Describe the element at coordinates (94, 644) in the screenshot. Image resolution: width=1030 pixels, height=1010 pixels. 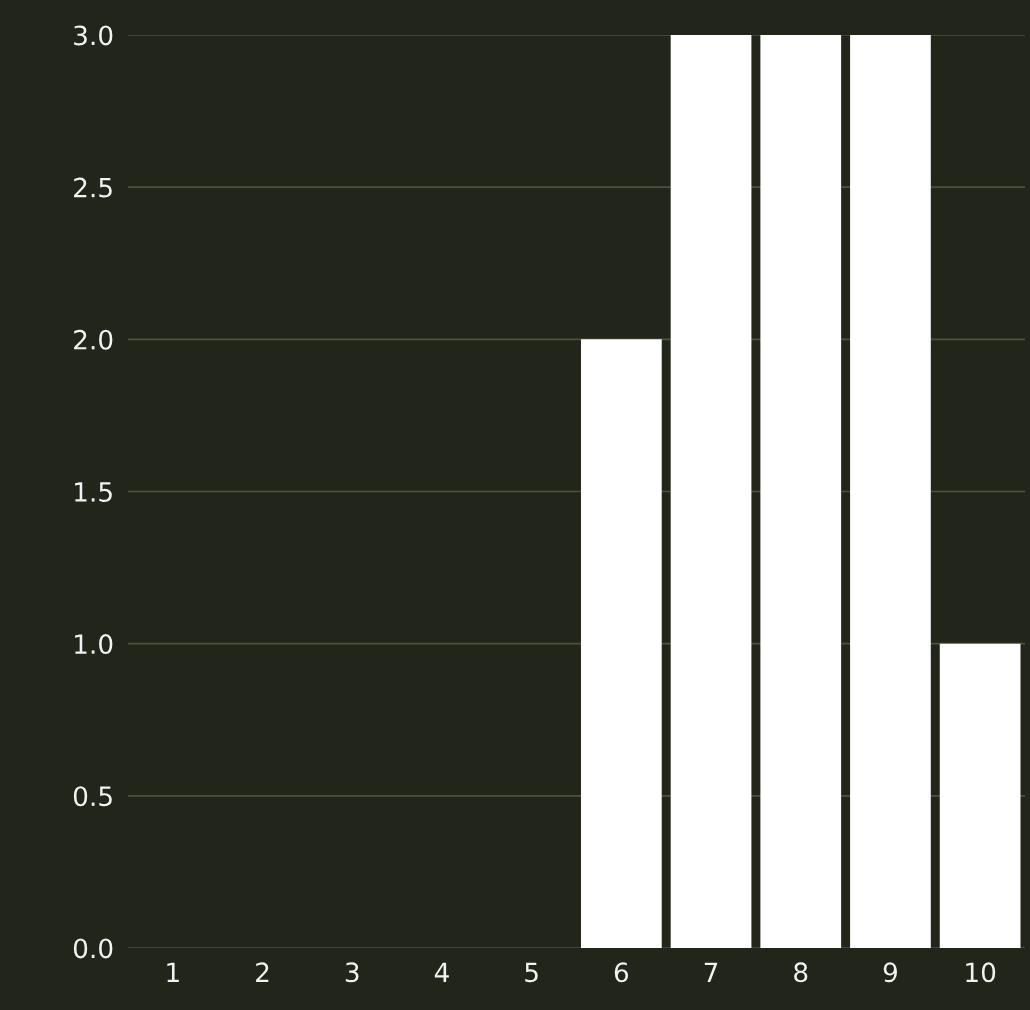
I see `y-tick-label: 1.0` at that location.